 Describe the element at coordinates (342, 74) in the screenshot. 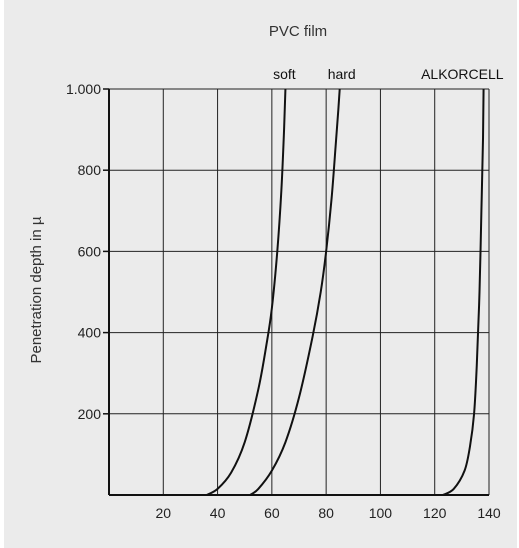

I see `curve-label-hard: hard` at that location.